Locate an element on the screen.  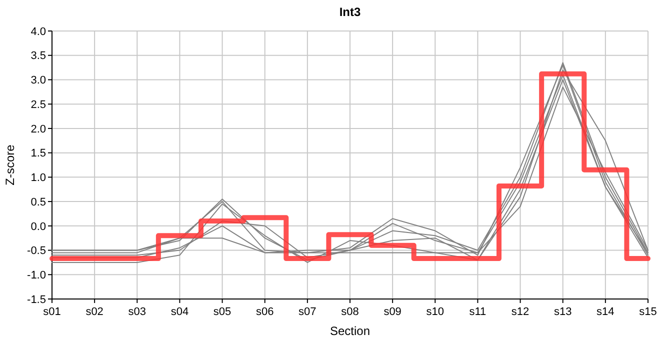
x-tick-label: s15 is located at coordinates (648, 312).